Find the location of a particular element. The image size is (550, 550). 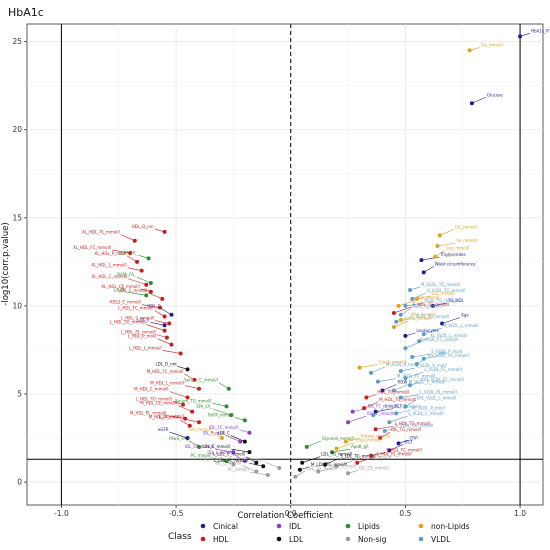

point-label: LDL_TG_mmol/l is located at coordinates (321, 468).